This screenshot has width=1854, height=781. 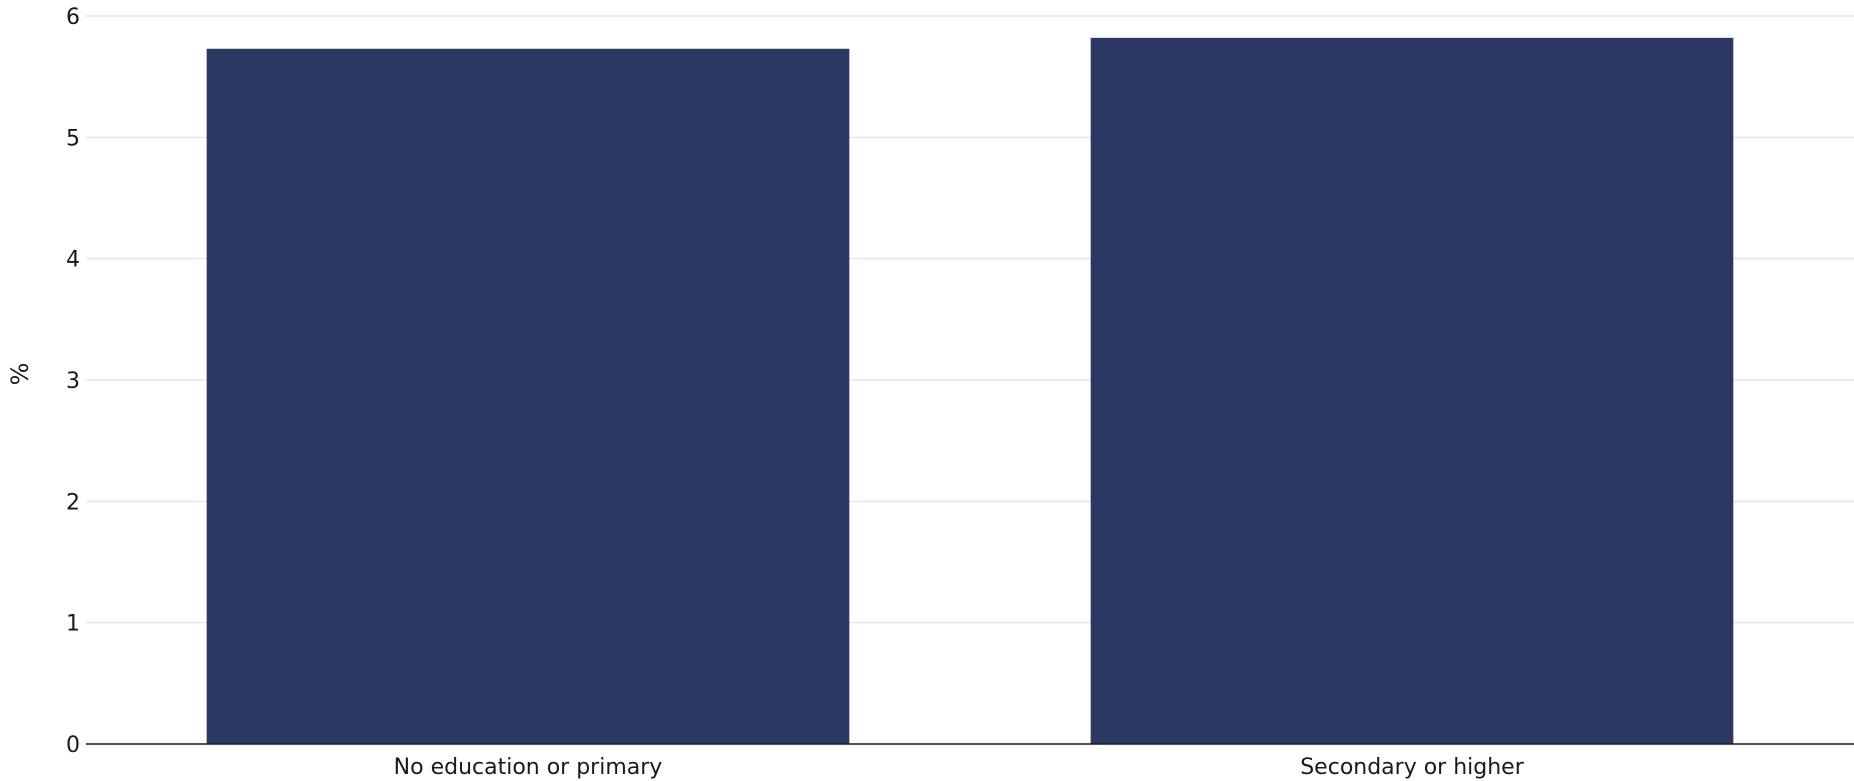 What do you see at coordinates (73, 260) in the screenshot?
I see `y-tick-label-4: 4` at bounding box center [73, 260].